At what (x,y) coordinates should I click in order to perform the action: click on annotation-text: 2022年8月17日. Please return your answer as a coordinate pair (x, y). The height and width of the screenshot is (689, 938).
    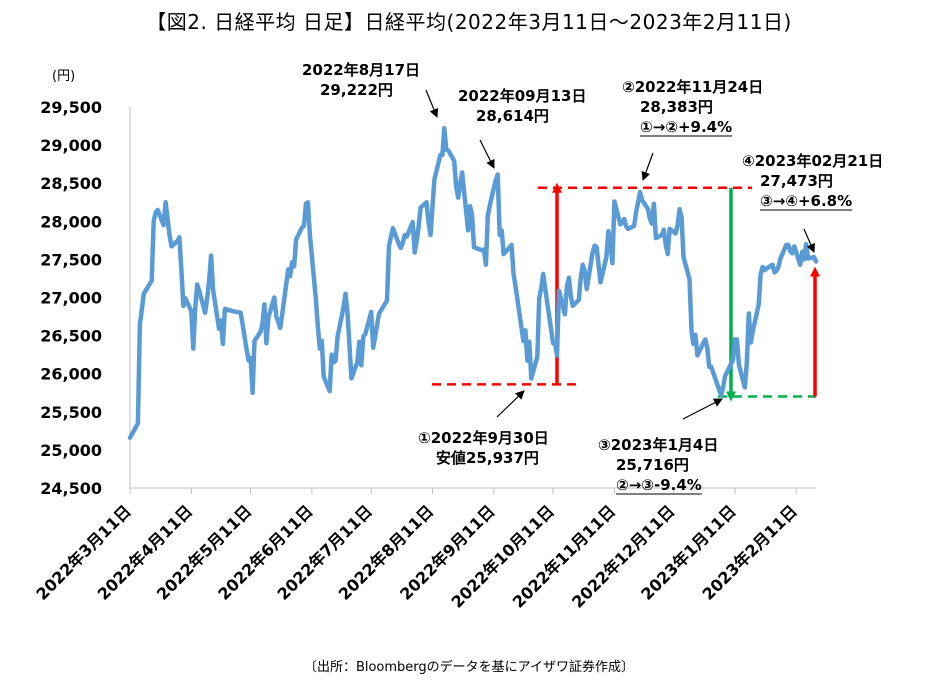
    Looking at the image, I should click on (361, 70).